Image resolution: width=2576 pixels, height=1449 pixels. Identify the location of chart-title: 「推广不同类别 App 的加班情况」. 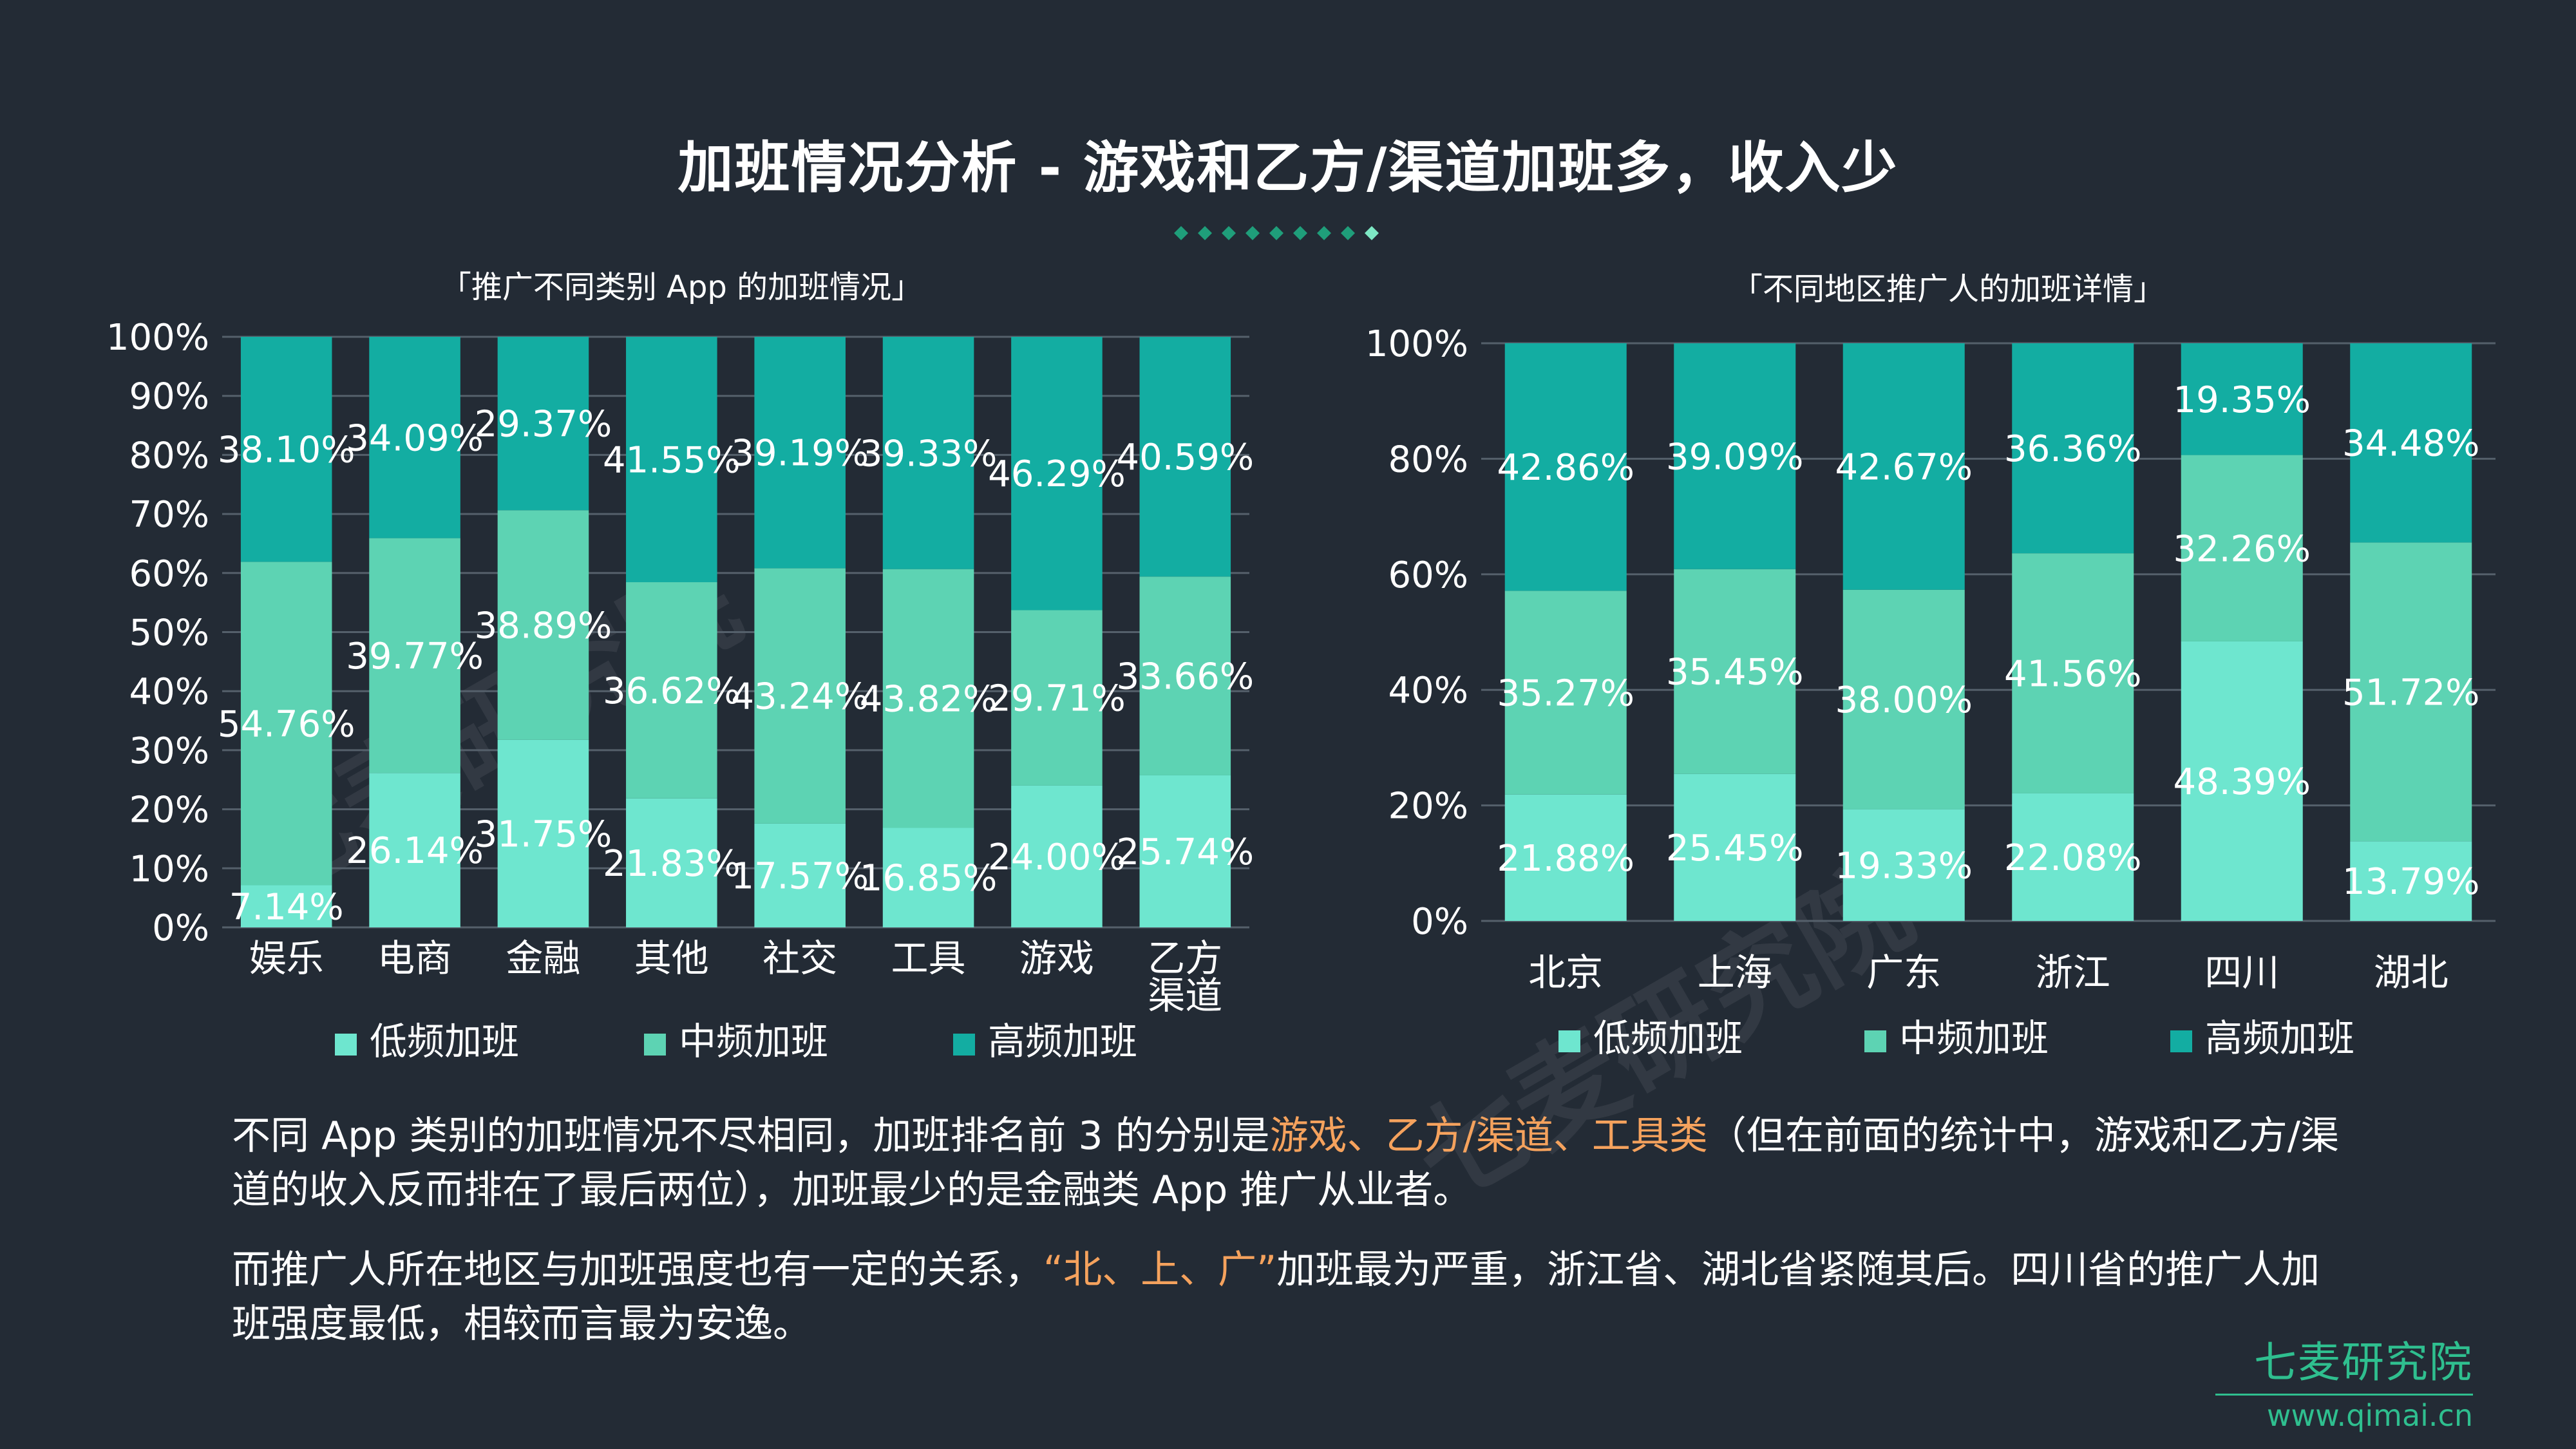
(681, 287).